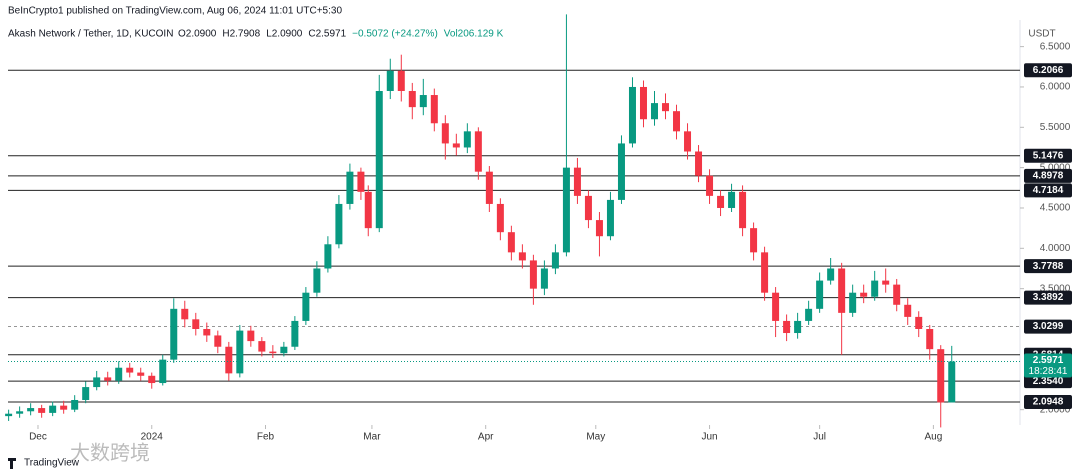  I want to click on y-tick-label: 5.5000, so click(1055, 127).